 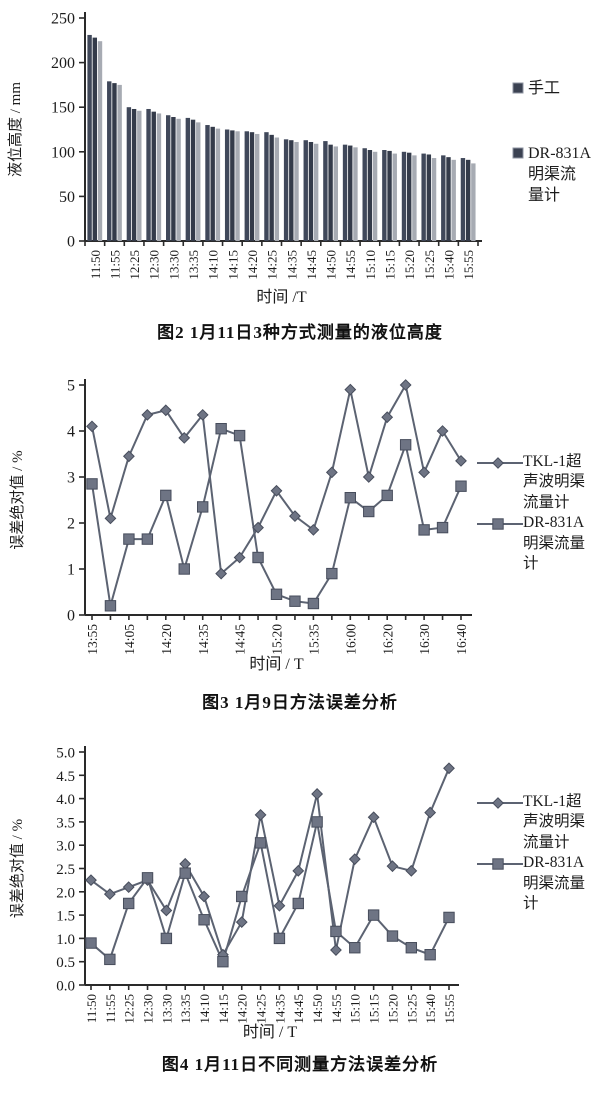 I want to click on x-tick-label: 15:15, so click(x=374, y=1009).